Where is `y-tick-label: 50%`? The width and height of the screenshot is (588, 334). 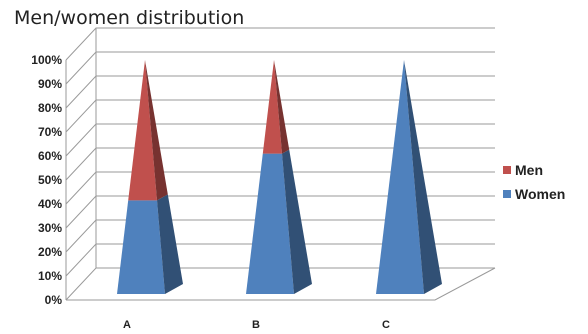
y-tick-label: 50% is located at coordinates (50, 180).